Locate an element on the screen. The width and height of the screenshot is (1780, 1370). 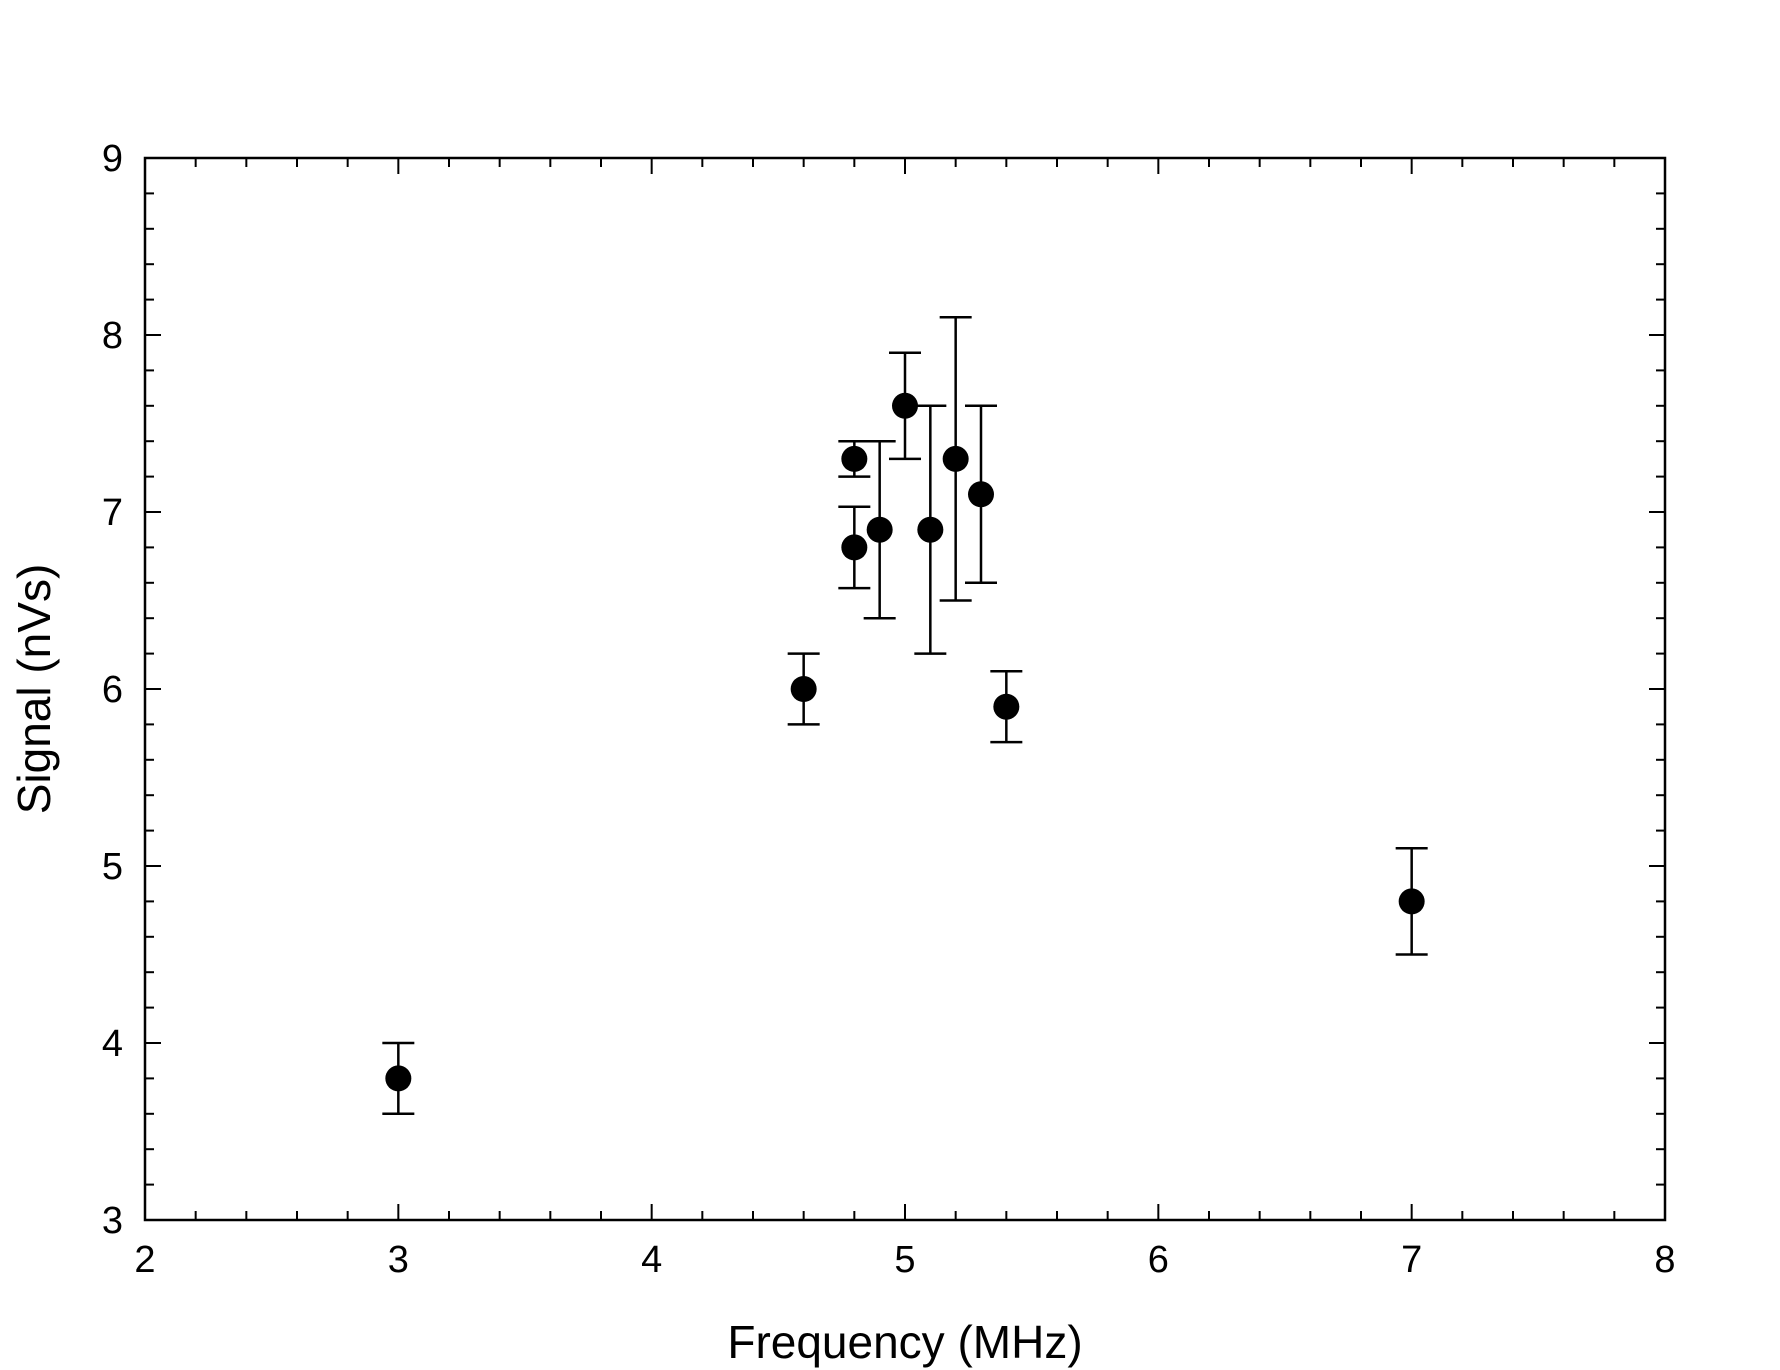
x-tick-label: 4 is located at coordinates (651, 1260).